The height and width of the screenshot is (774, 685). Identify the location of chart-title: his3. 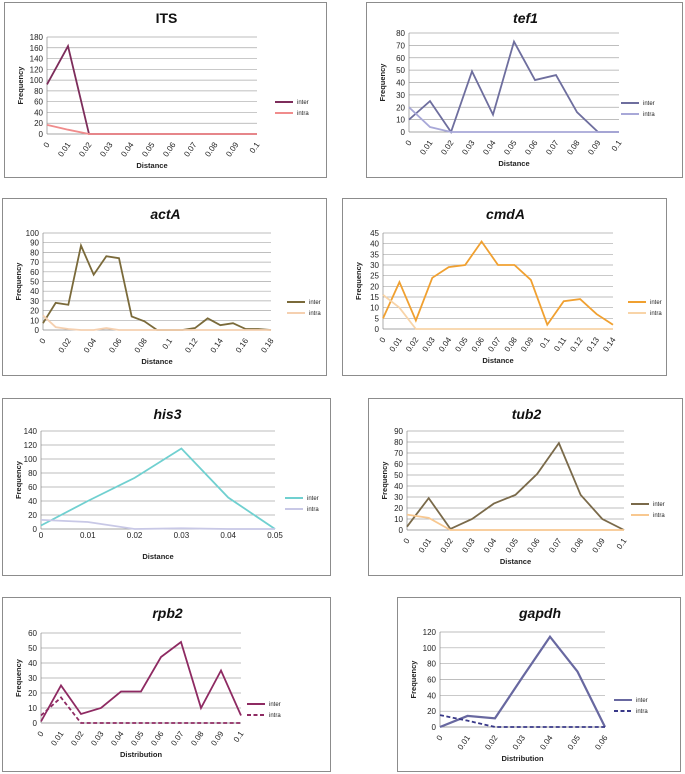
(167, 414).